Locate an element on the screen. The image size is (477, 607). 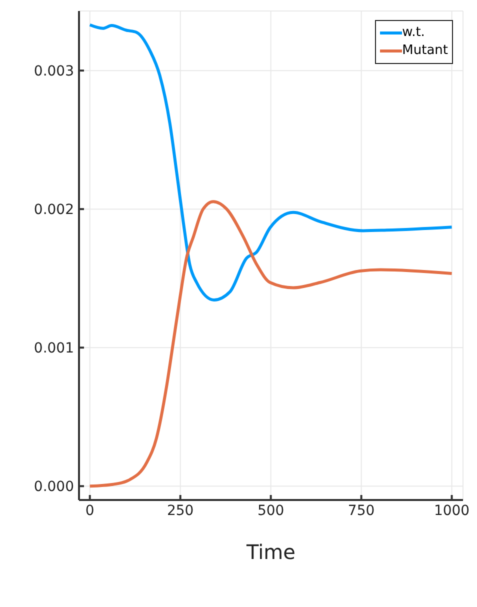
x-axis-title: Time is located at coordinates (271, 552).